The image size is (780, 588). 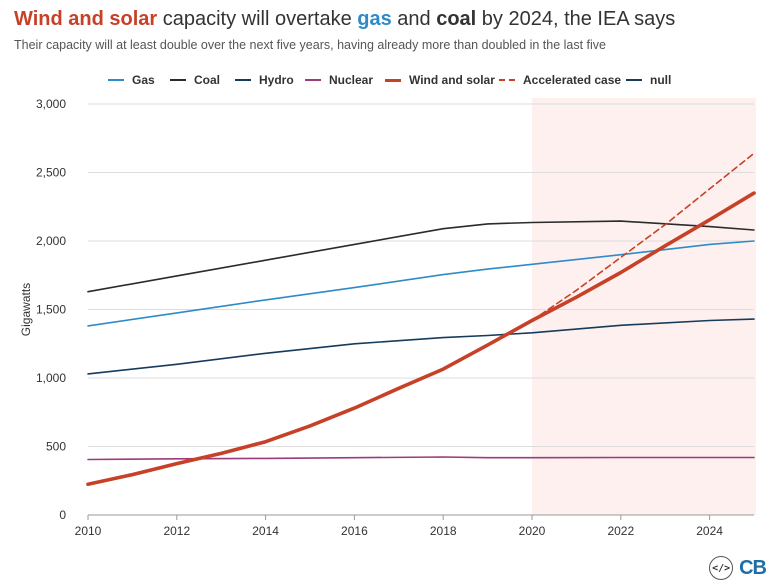 What do you see at coordinates (661, 80) in the screenshot?
I see `legend-label: null` at bounding box center [661, 80].